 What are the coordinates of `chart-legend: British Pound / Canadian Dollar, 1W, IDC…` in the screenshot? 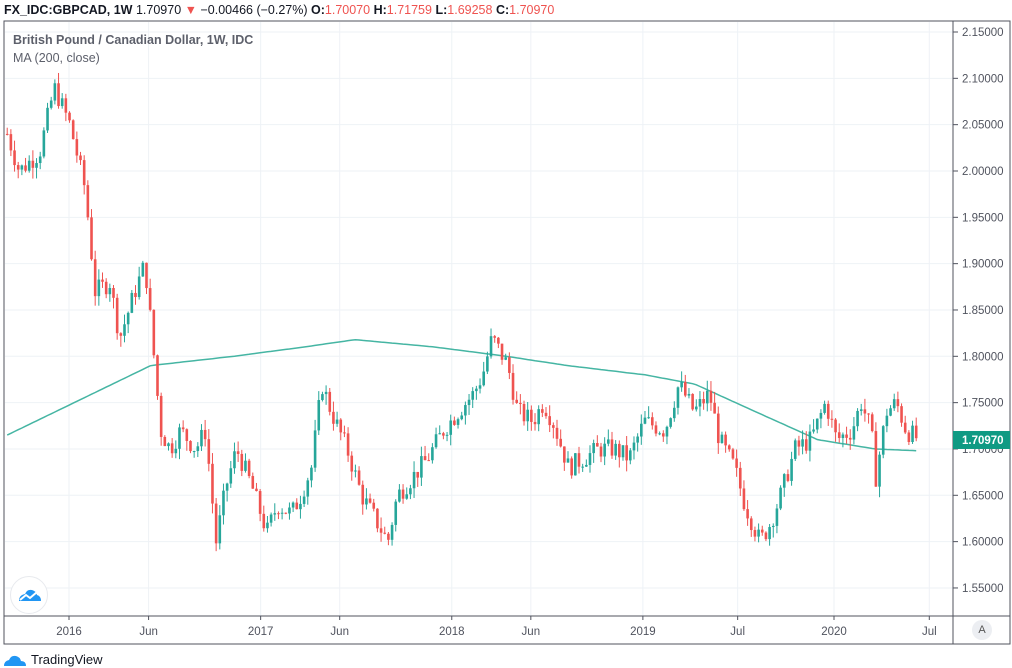 It's located at (133, 49).